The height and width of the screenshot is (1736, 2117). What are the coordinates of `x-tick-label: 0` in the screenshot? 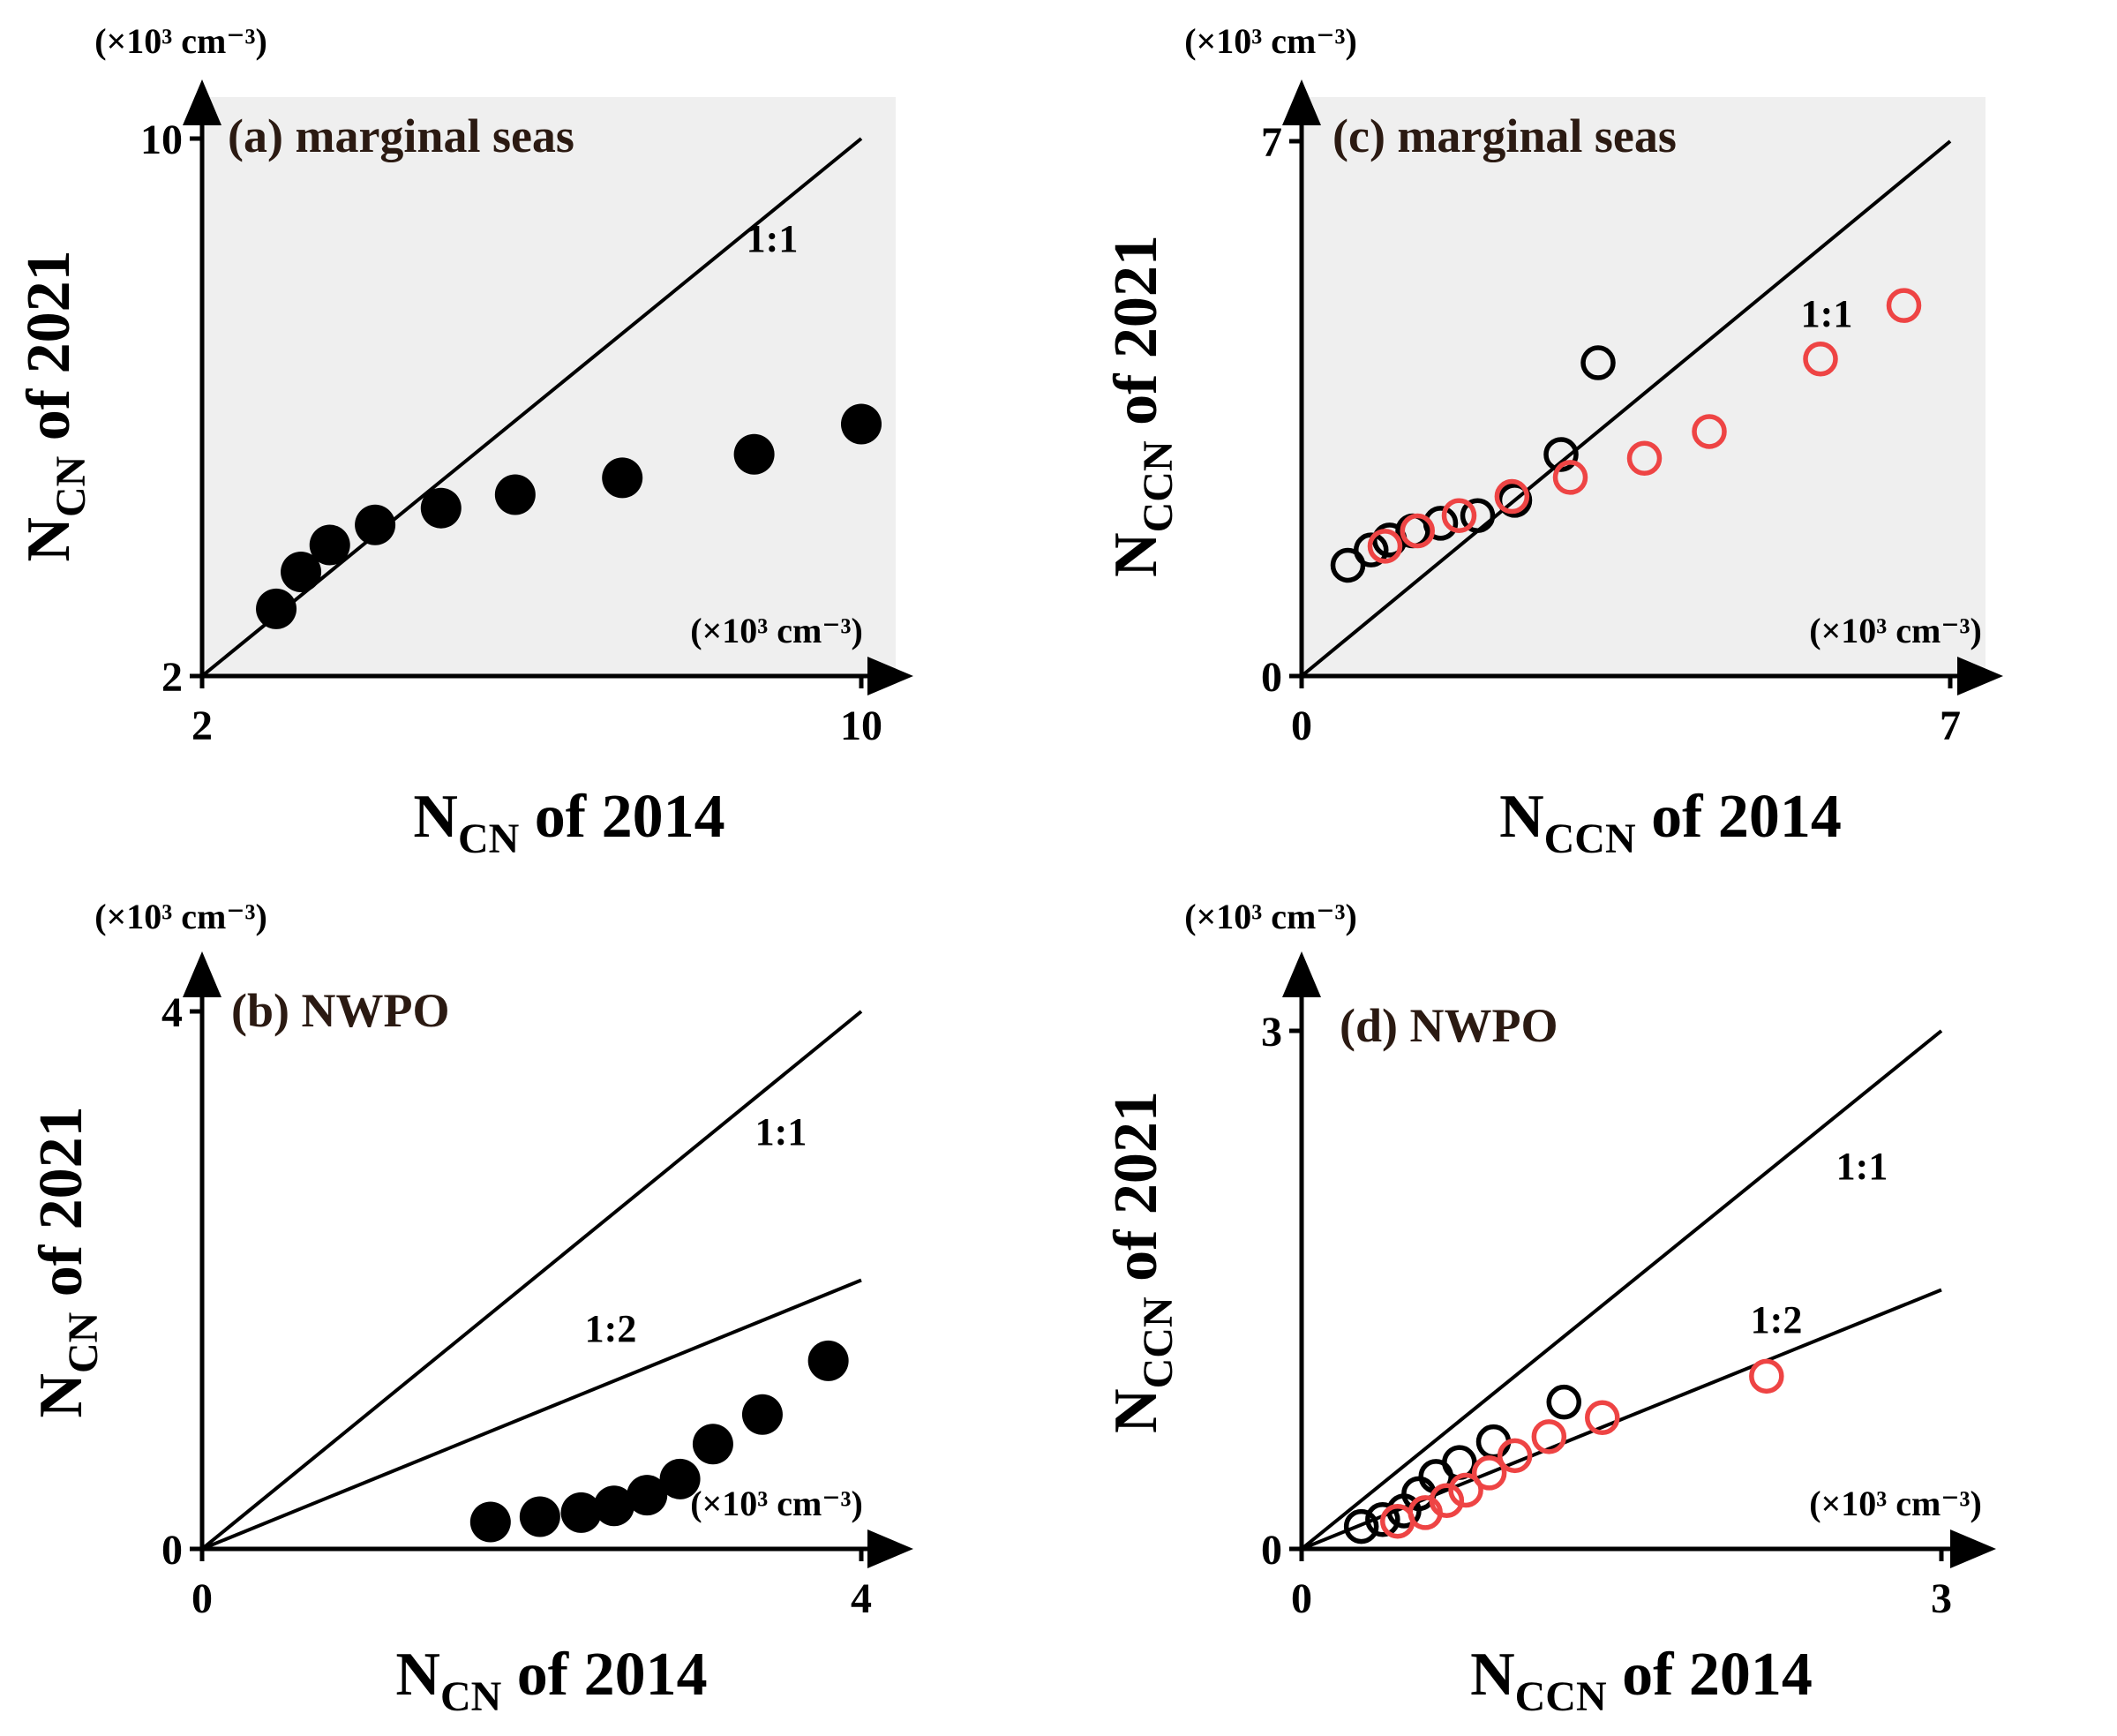 It's located at (1302, 726).